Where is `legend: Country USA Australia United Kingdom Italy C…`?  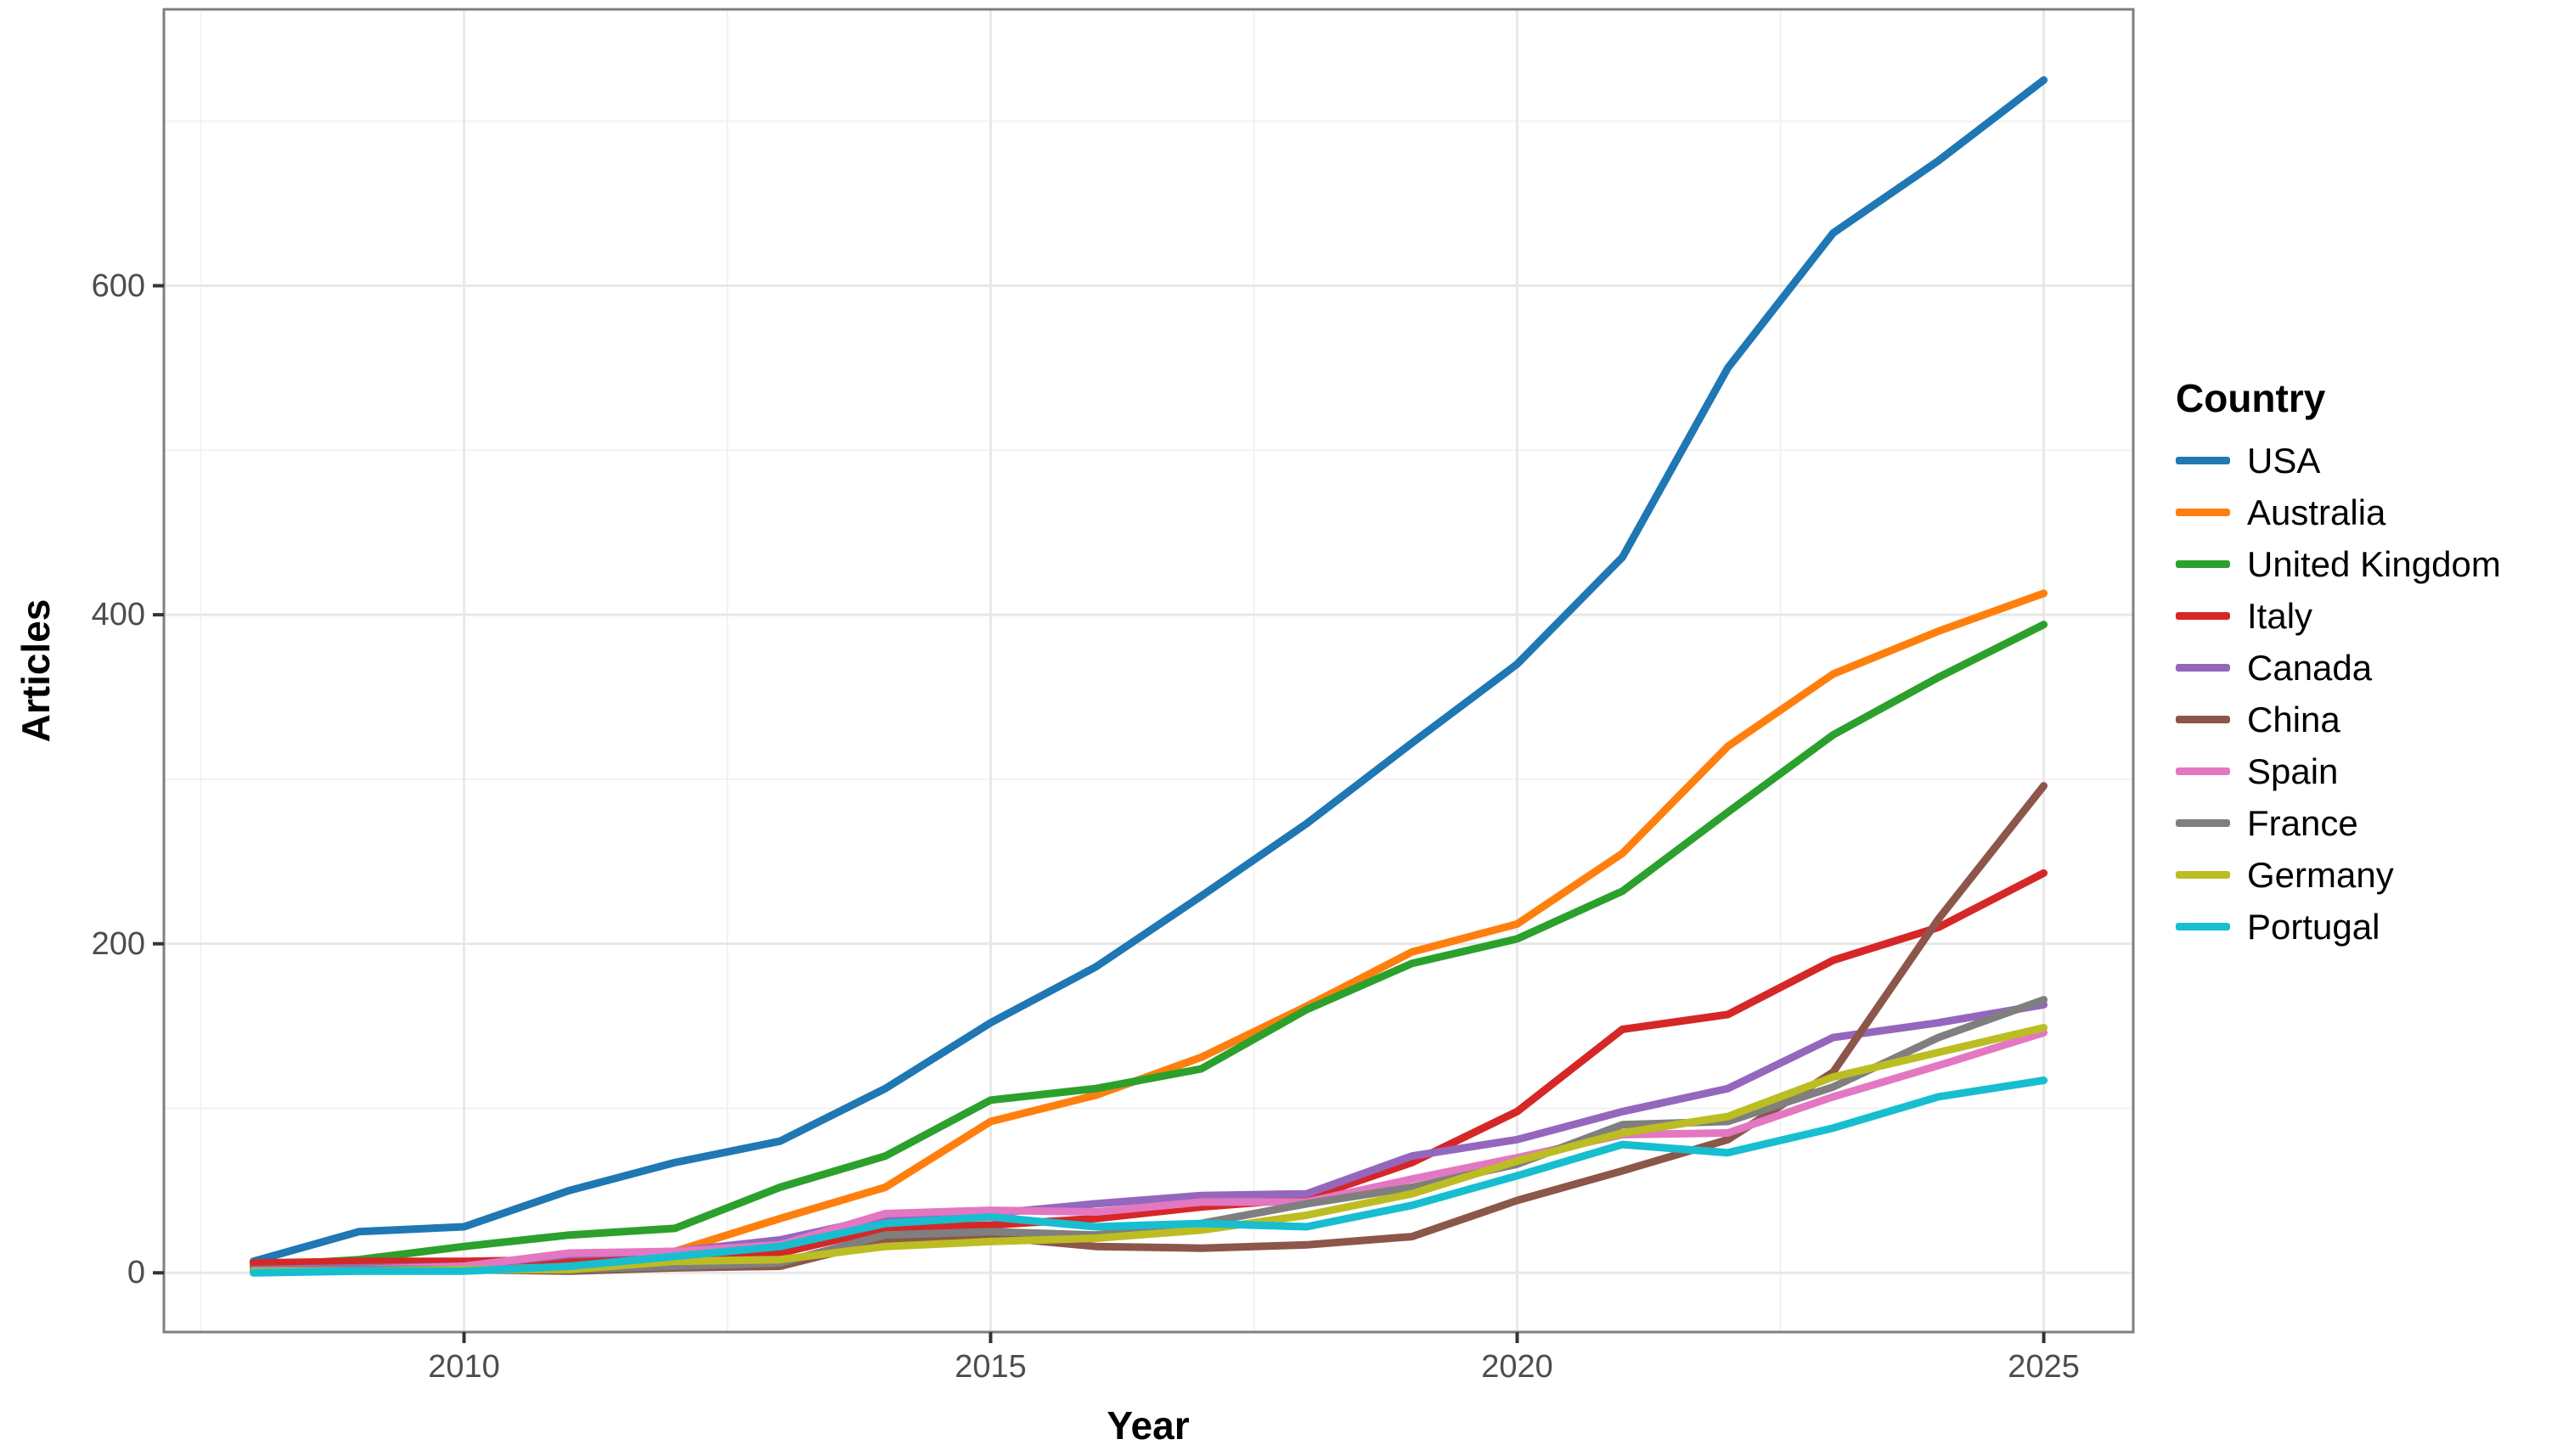 legend: Country USA Australia United Kingdom Italy C… is located at coordinates (2339, 664).